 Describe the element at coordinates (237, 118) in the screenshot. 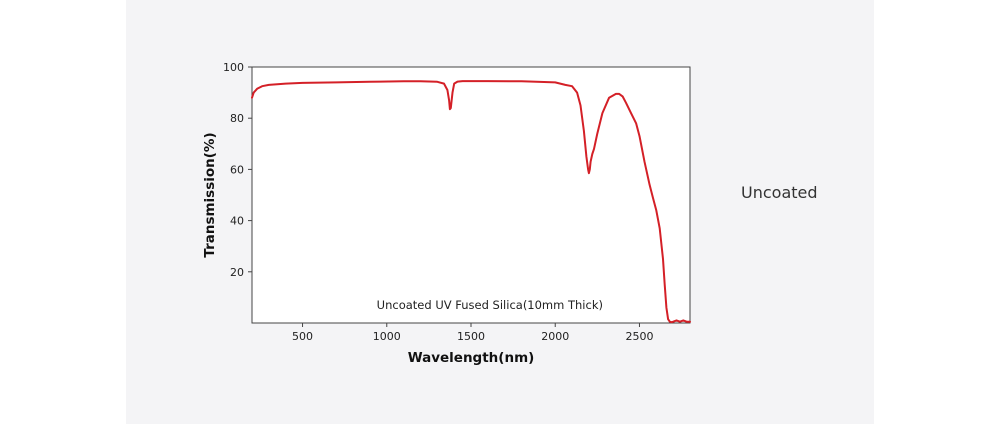

I see `y-tick-label: 80` at that location.